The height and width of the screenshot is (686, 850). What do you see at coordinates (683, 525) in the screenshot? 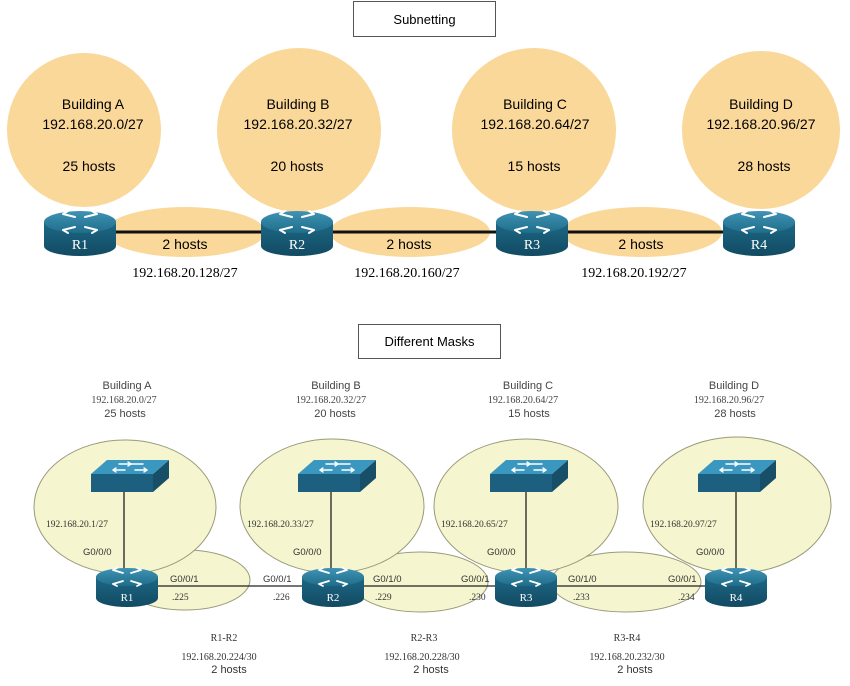
I see `gateway-address: 192.168.20.97/27` at bounding box center [683, 525].